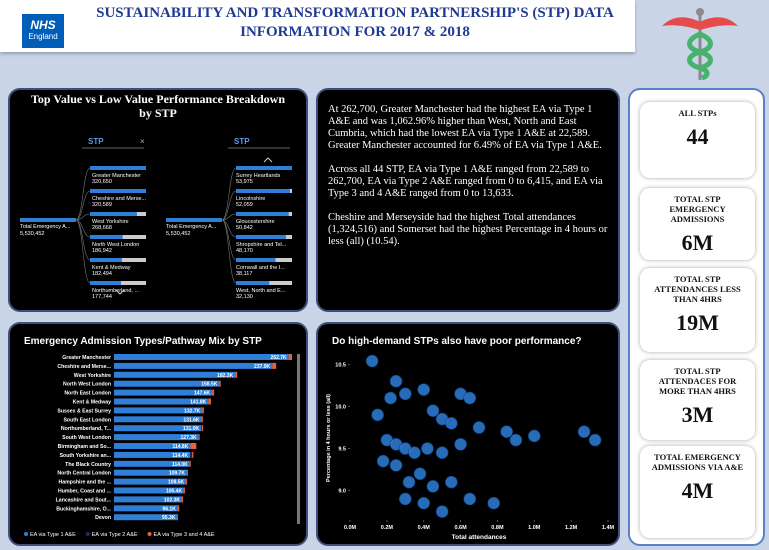  I want to click on value-label: 131.6K, so click(191, 420).